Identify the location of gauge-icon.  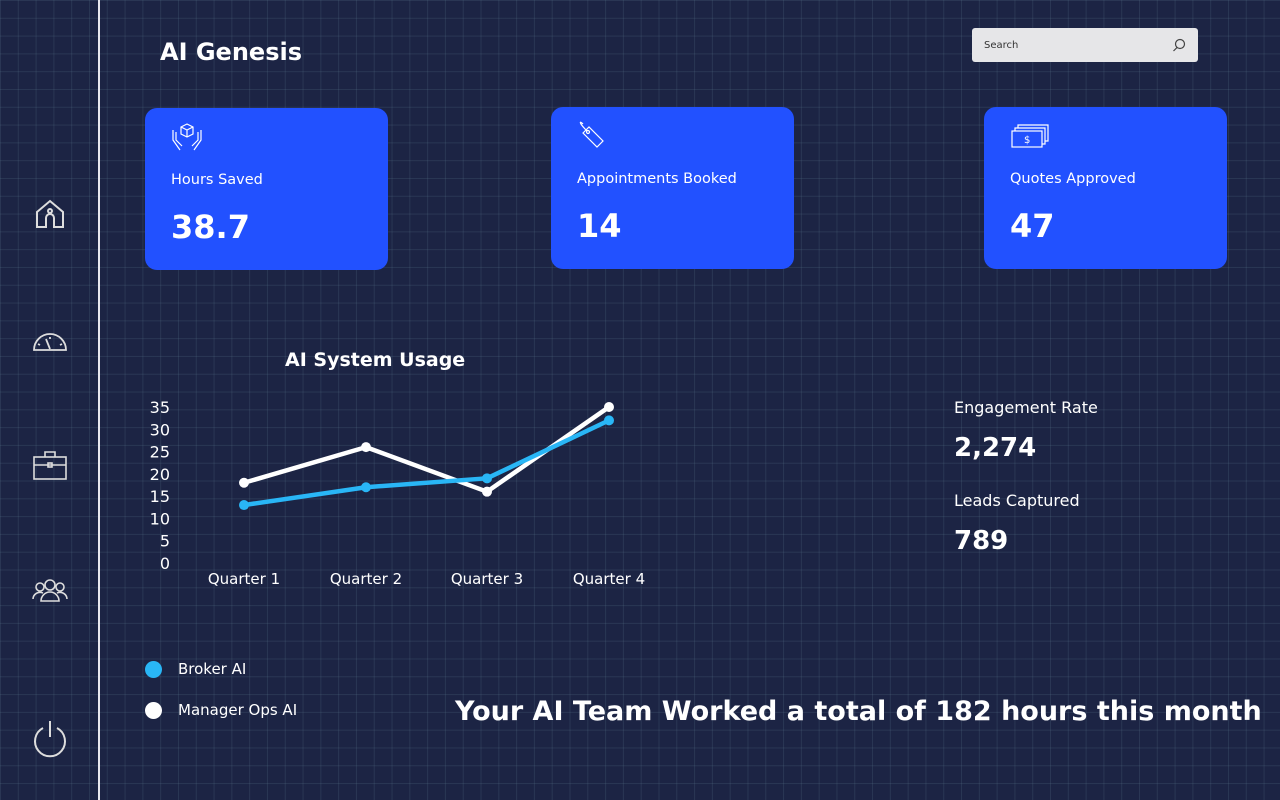
(50, 342).